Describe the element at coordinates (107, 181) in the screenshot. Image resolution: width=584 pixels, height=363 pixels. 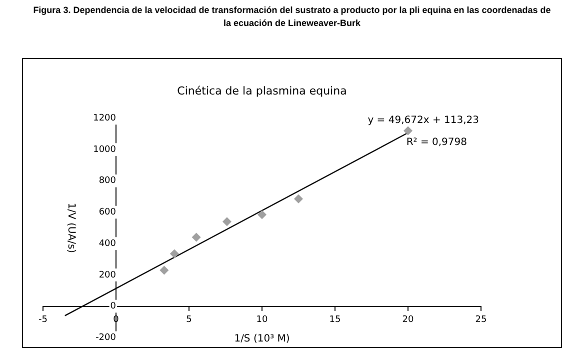
I see `y-tick-label: 800` at that location.